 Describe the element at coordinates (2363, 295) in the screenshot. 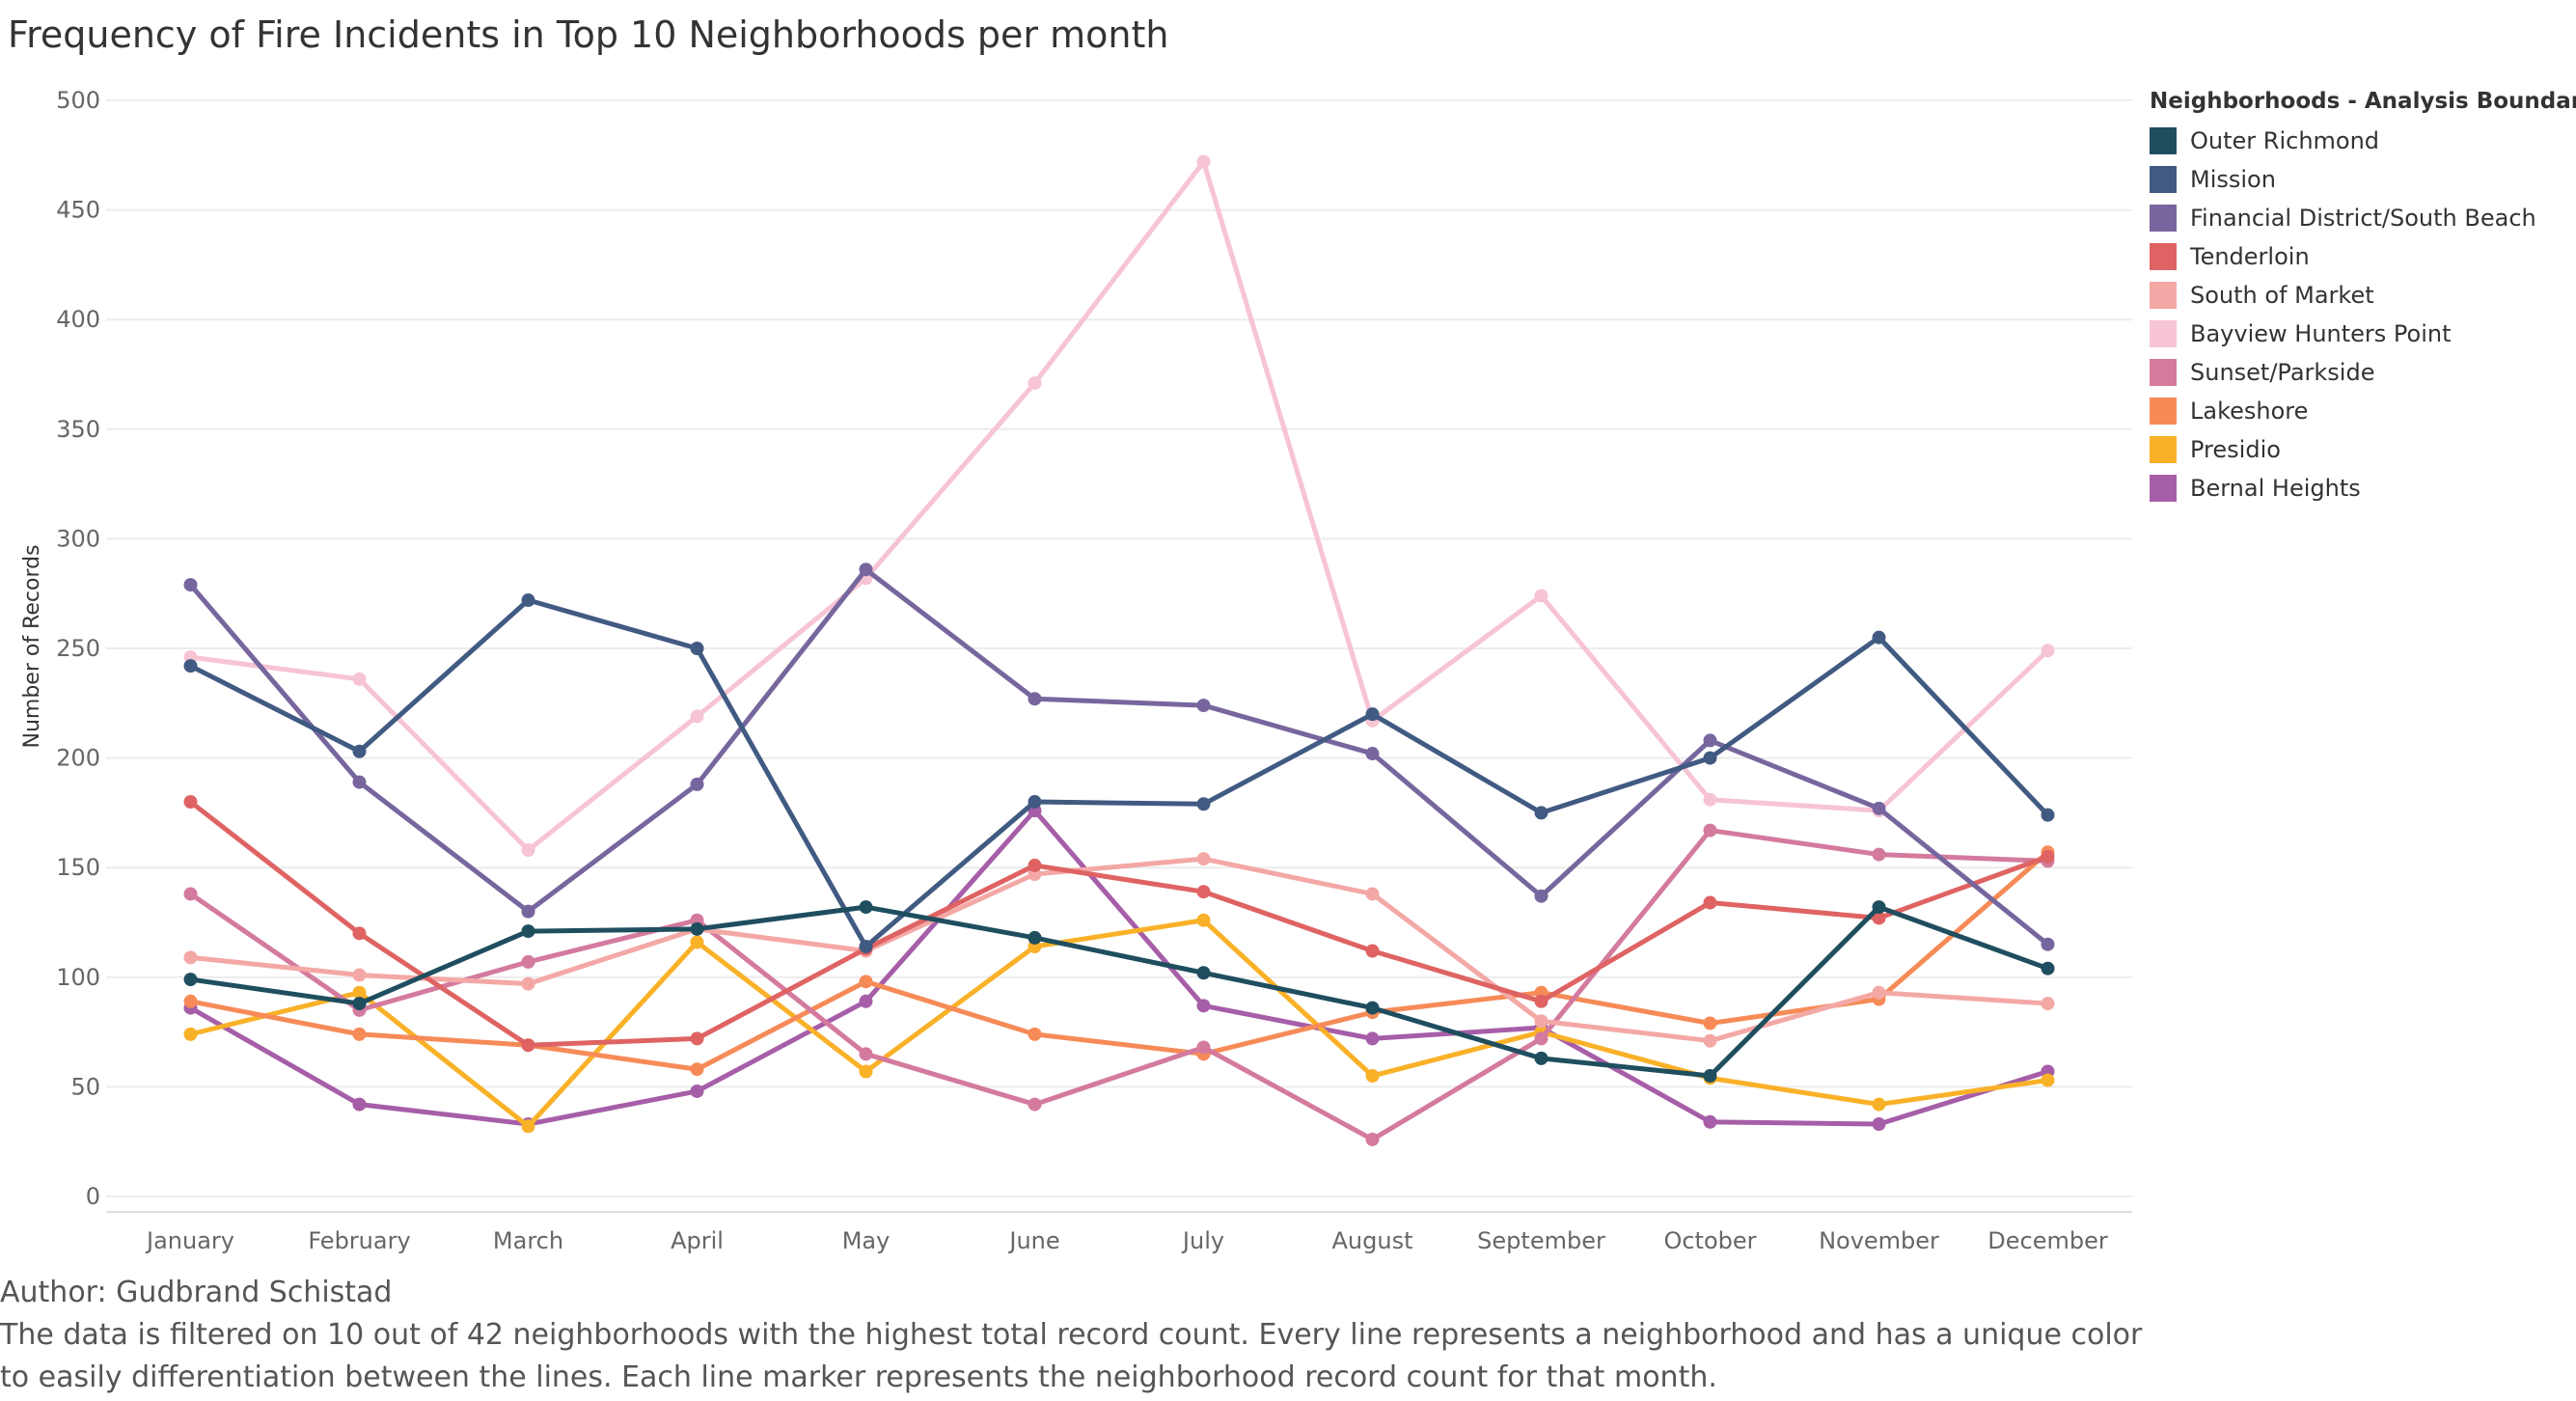

I see `legend-item: South of Market` at that location.